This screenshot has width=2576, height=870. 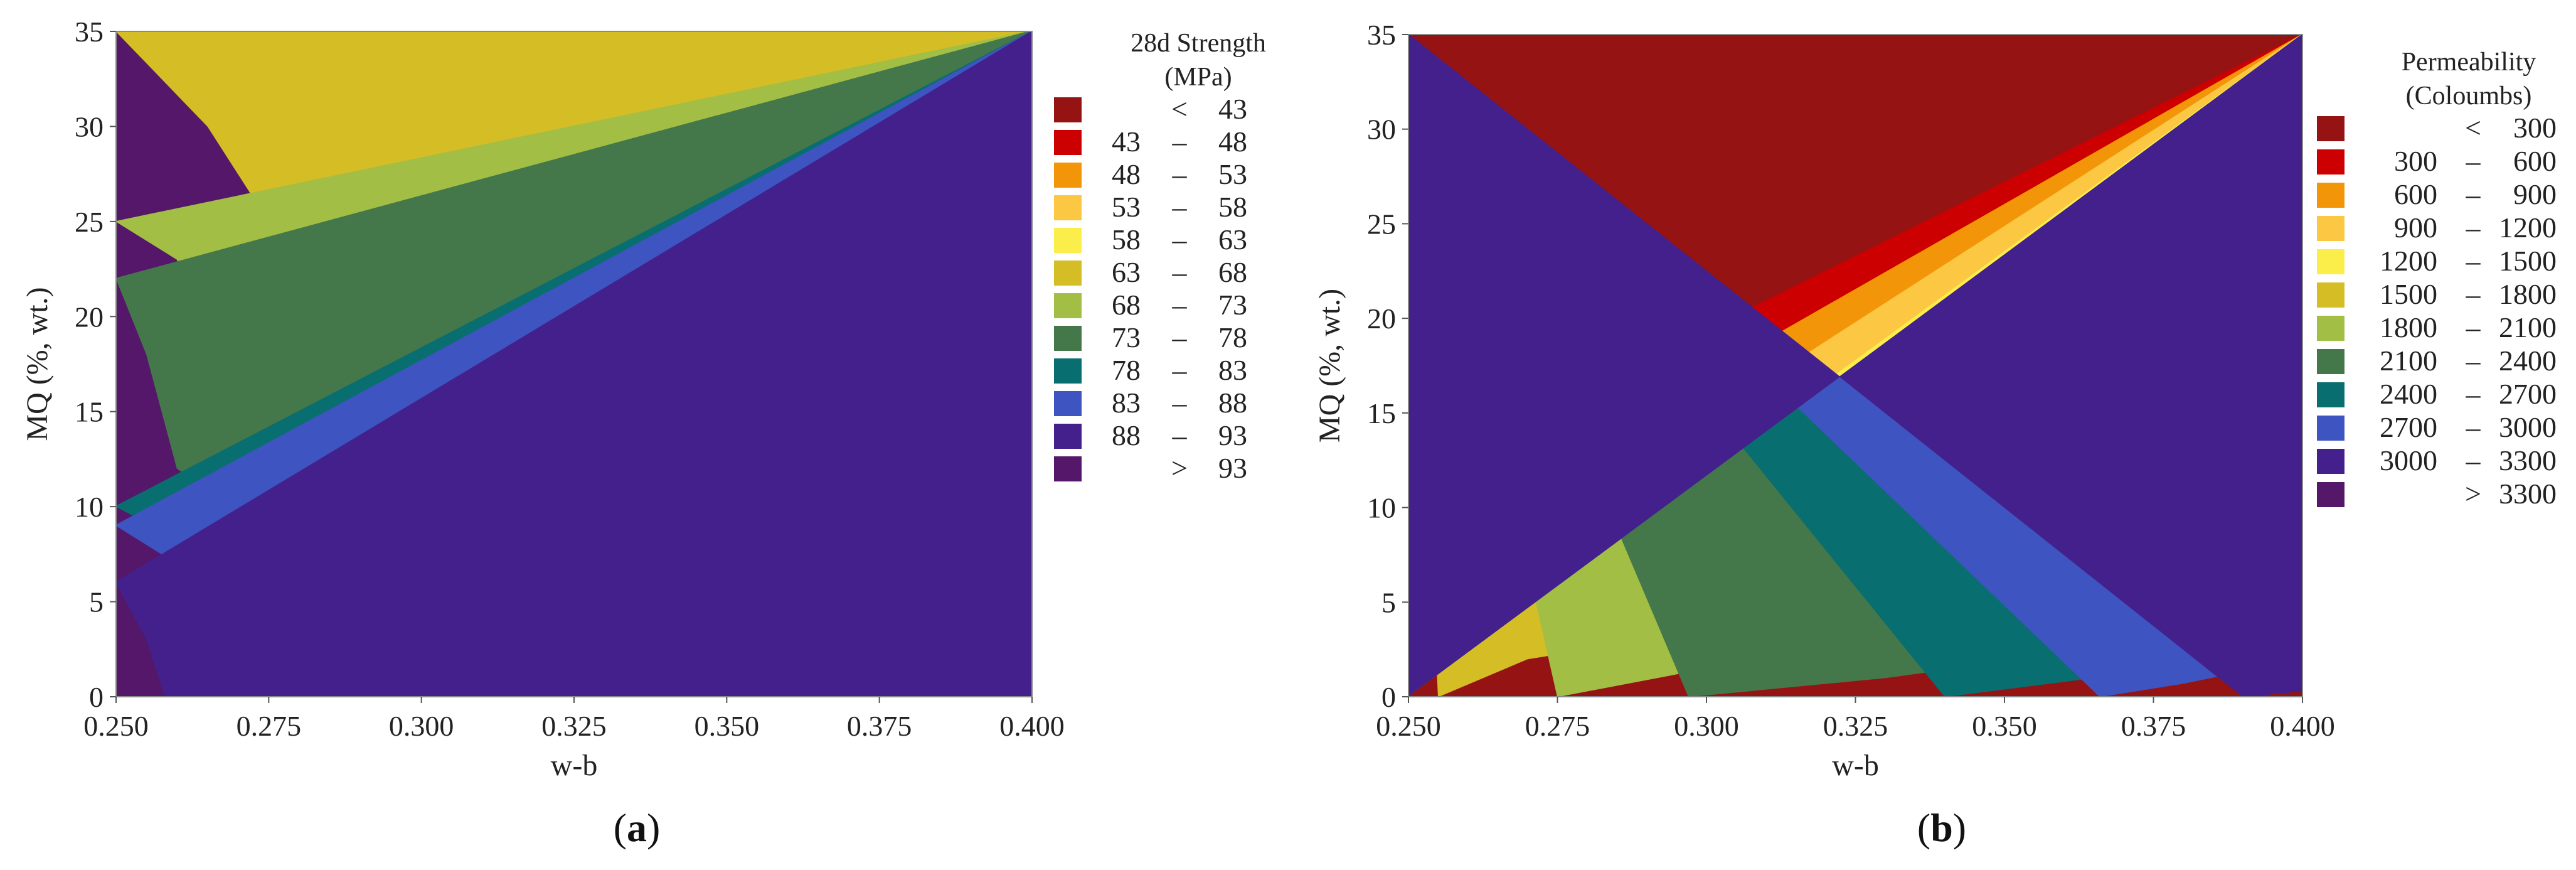 I want to click on legend-range-low: 2400, so click(x=2408, y=394).